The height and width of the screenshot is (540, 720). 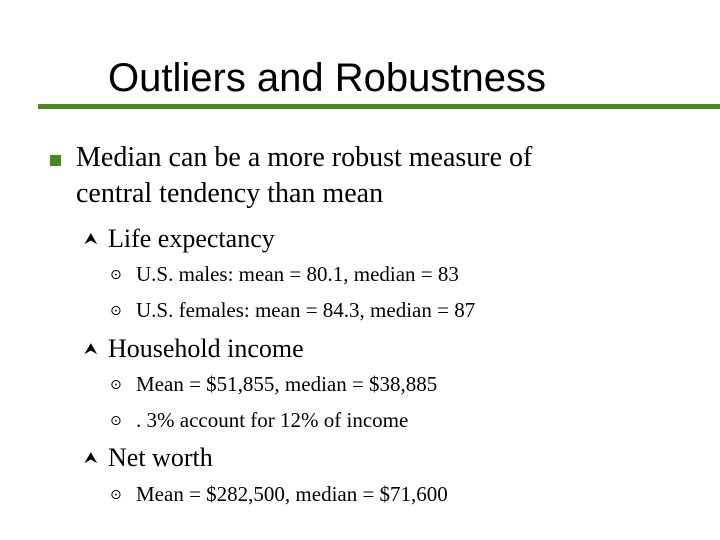 What do you see at coordinates (272, 420) in the screenshot?
I see `list-item-text: . 3% account for 12% of income` at bounding box center [272, 420].